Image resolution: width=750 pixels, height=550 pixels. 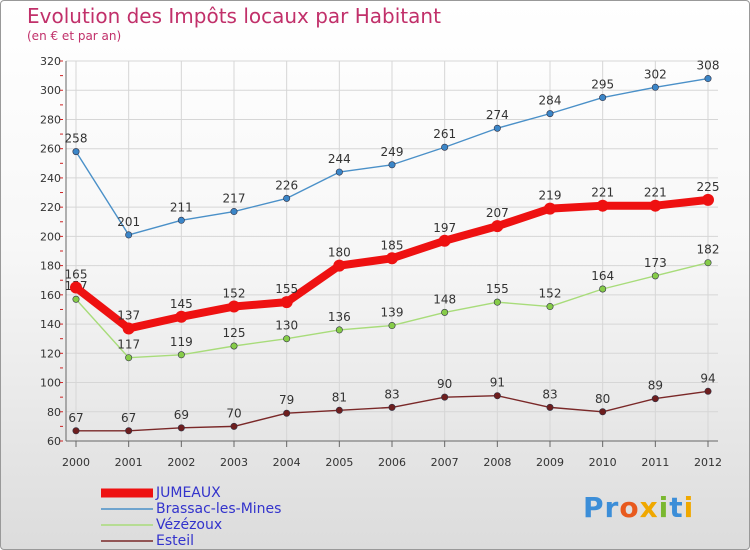 What do you see at coordinates (708, 250) in the screenshot?
I see `data-label: 182` at bounding box center [708, 250].